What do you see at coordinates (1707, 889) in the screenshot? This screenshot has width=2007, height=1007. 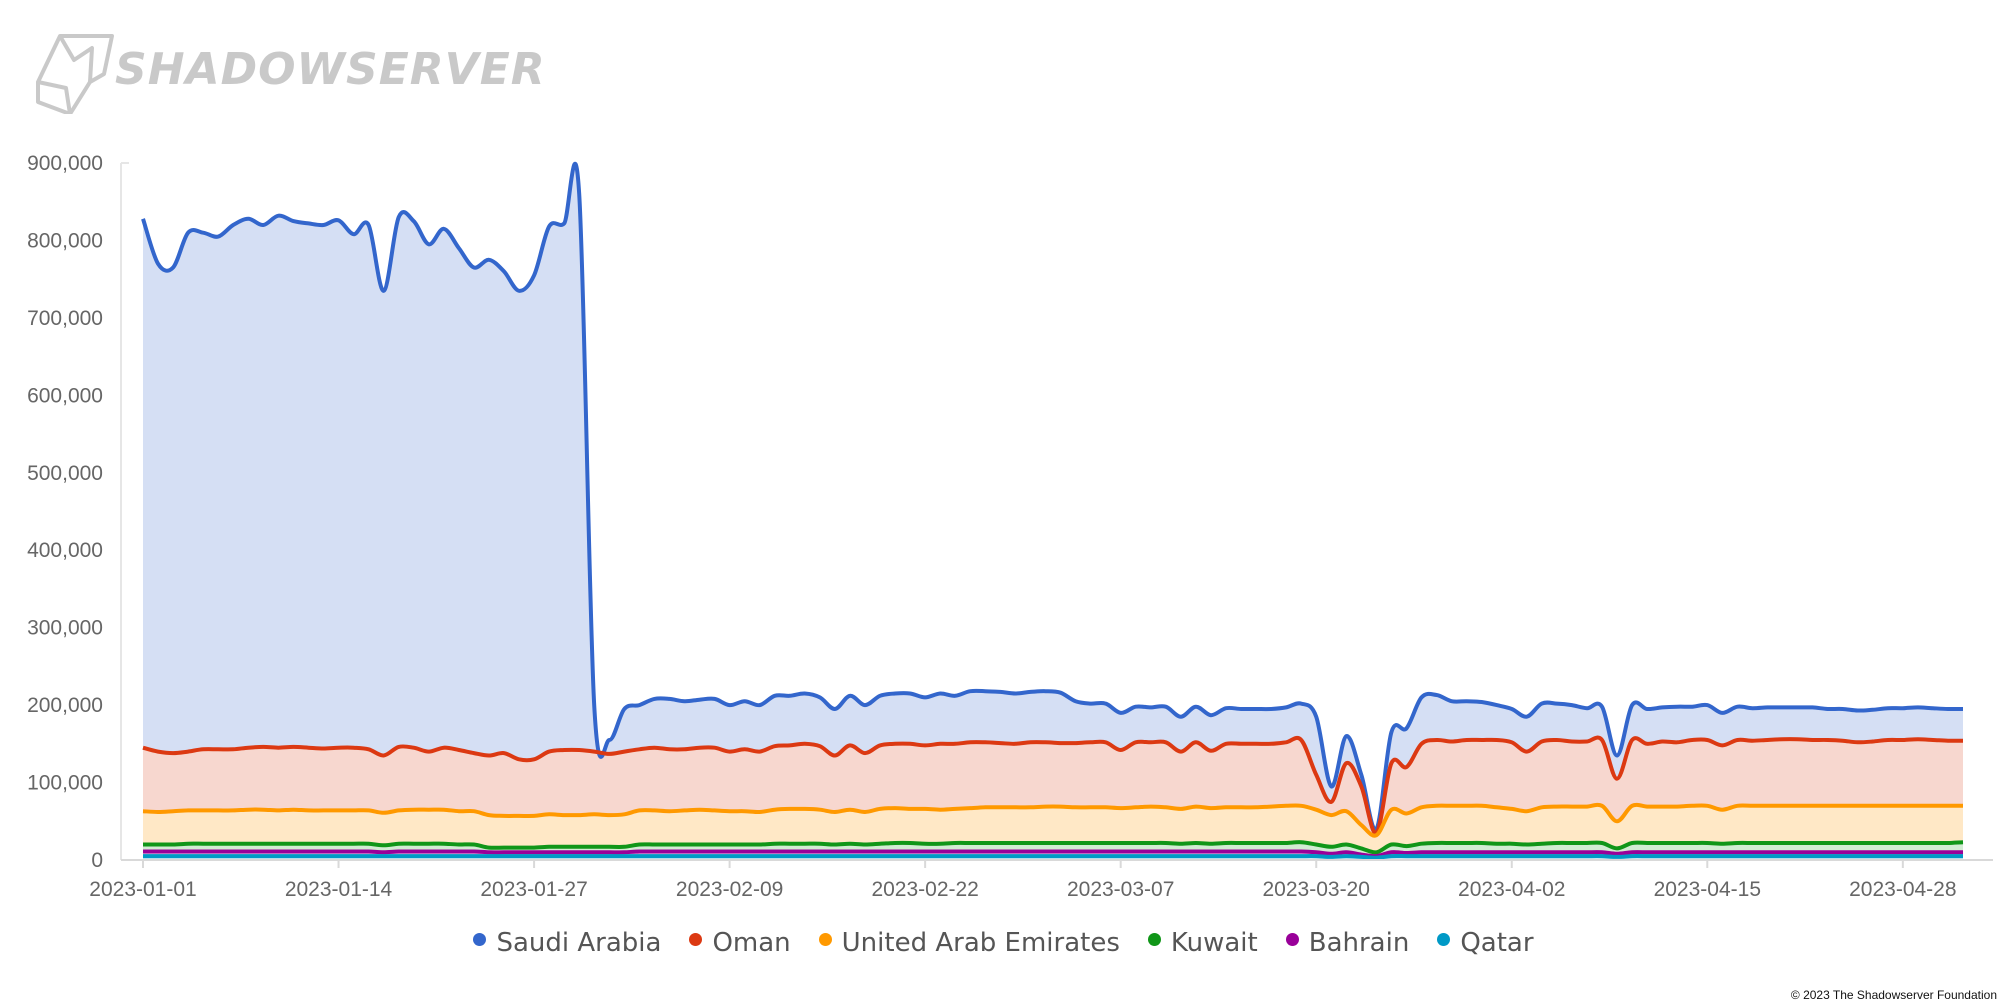 I see `x-tick-label: 2023-04-15` at bounding box center [1707, 889].